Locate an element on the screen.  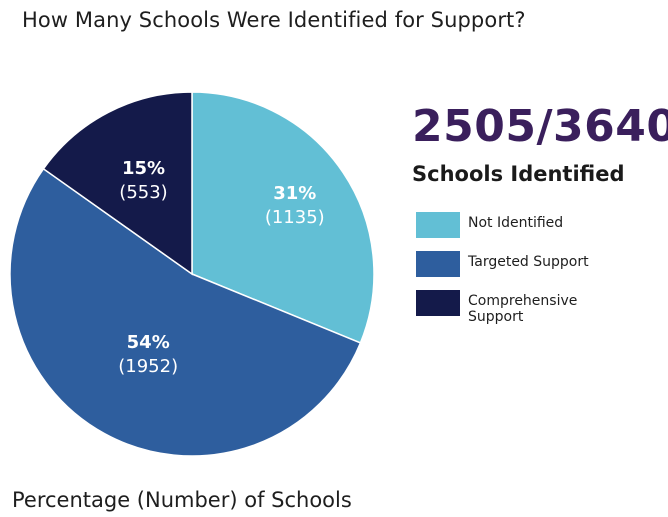
pie-slice-not-identified is located at coordinates (283, 217).